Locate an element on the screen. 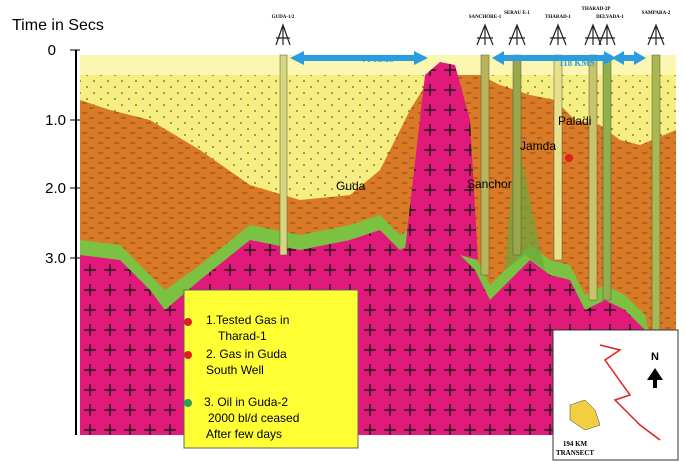  transect-line is located at coordinates (630, 392).